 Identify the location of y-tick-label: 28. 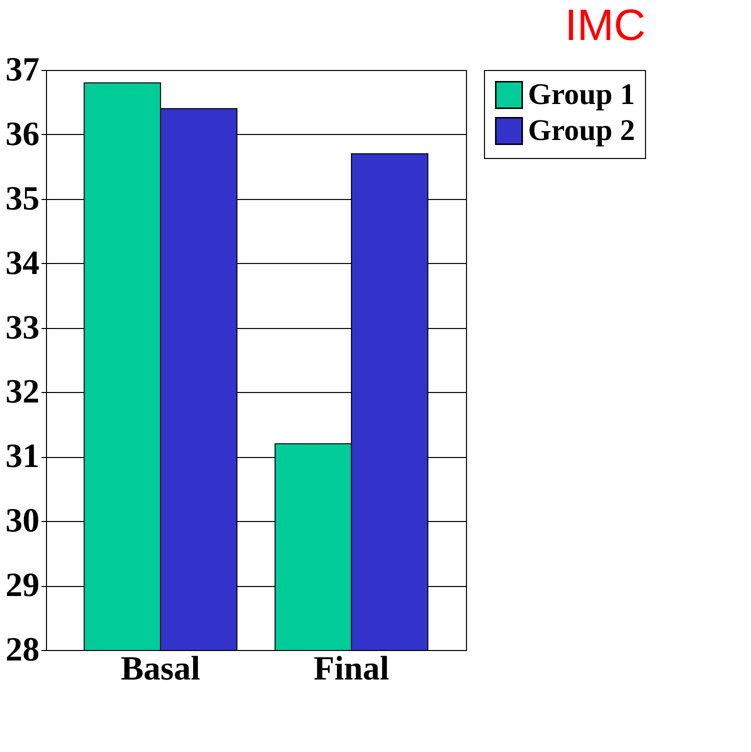
(23, 650).